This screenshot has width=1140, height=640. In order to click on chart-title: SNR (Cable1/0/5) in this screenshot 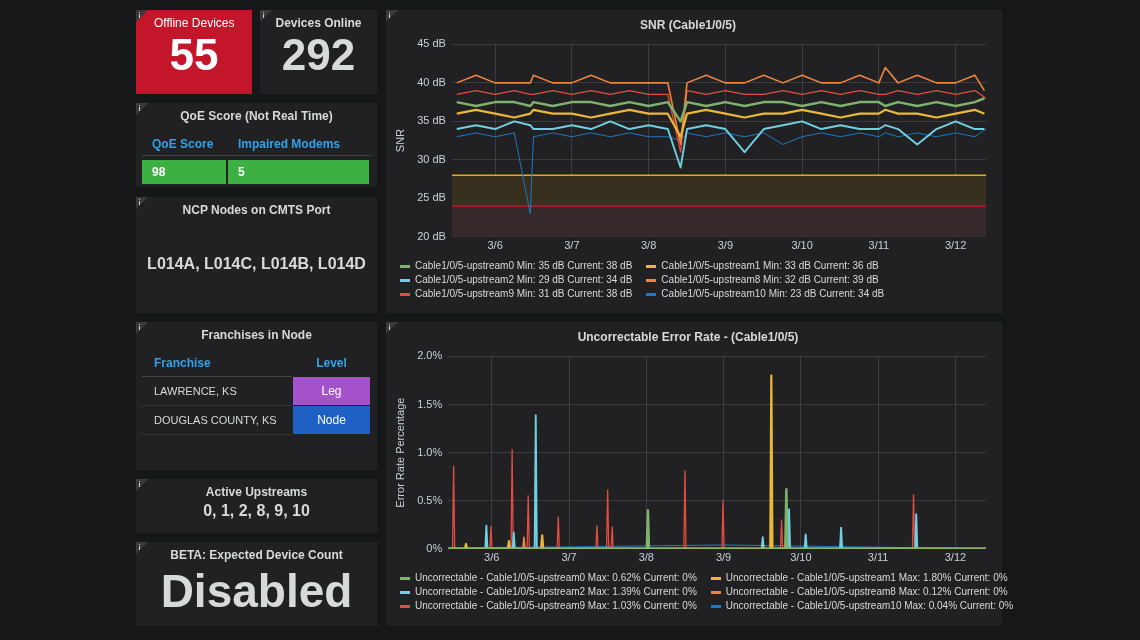, I will do `click(688, 24)`.